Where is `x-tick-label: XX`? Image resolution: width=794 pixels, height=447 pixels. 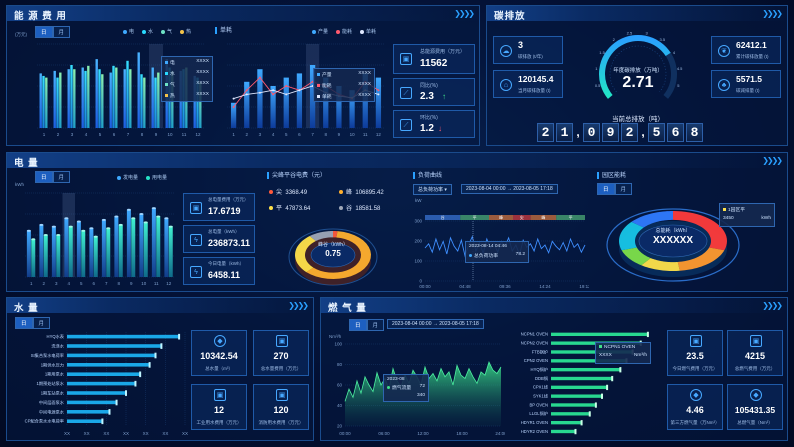
x-tick-label: XX is located at coordinates (106, 433).